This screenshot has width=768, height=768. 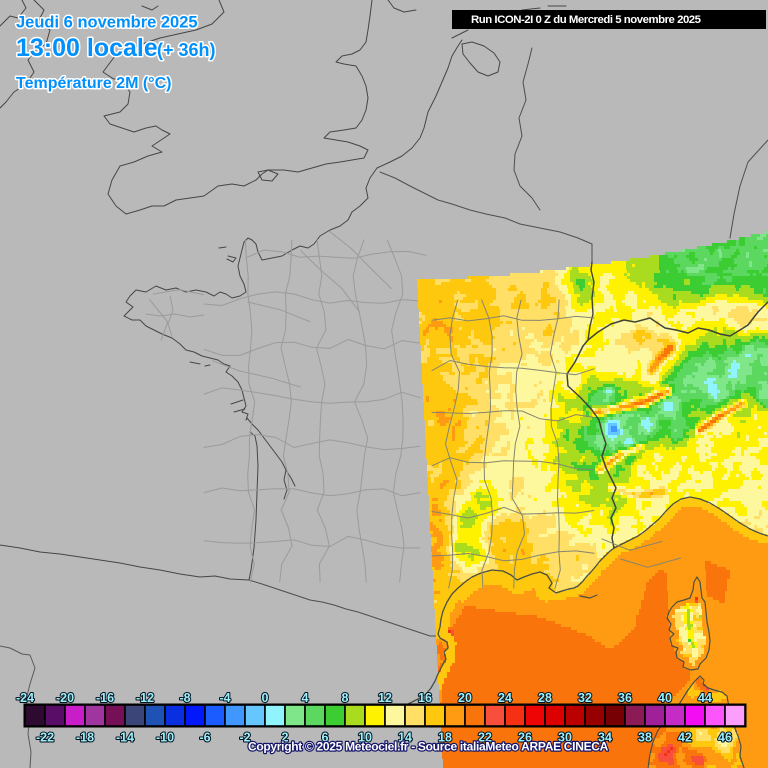 What do you see at coordinates (545, 698) in the screenshot?
I see `svg-text: 28` at bounding box center [545, 698].